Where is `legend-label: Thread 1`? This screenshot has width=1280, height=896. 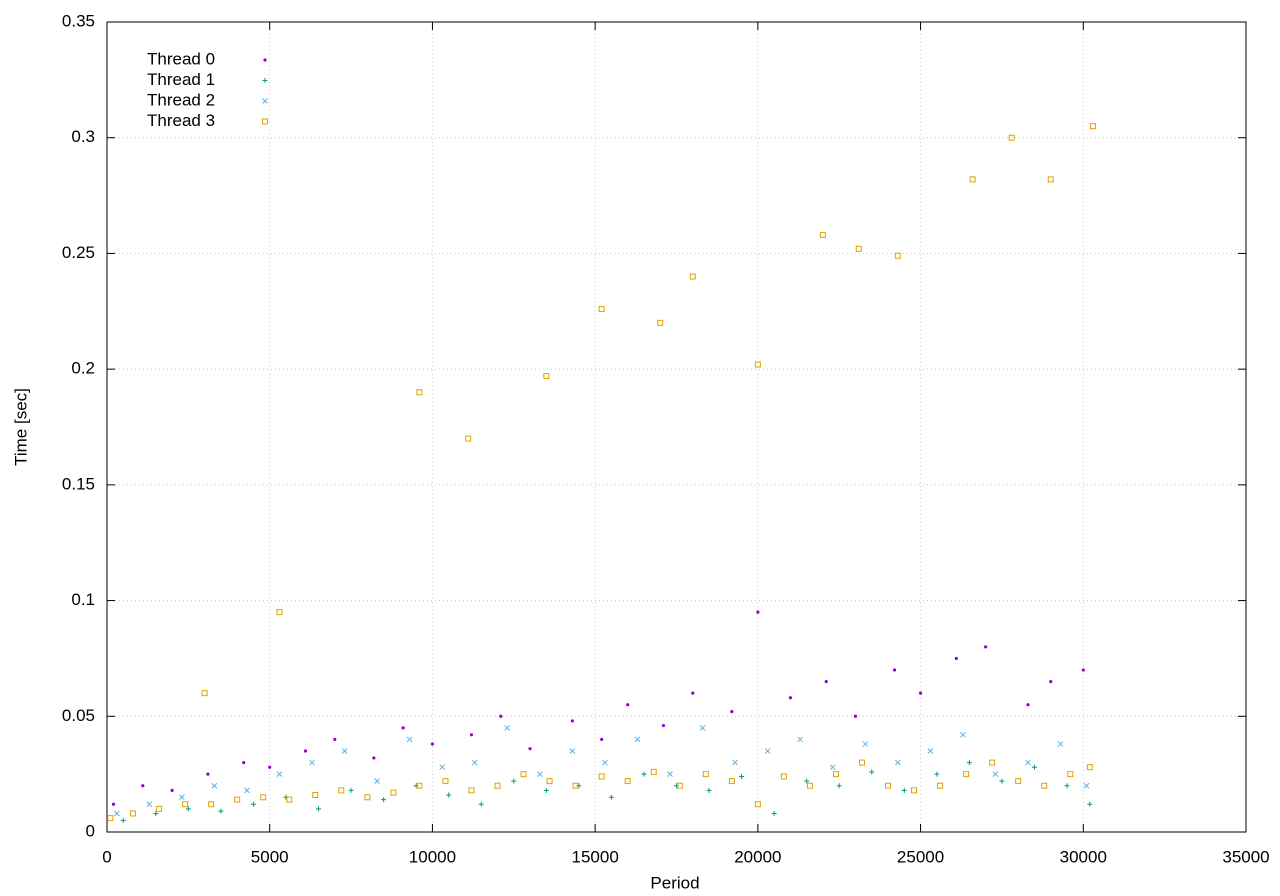
legend-label: Thread 1 is located at coordinates (181, 79).